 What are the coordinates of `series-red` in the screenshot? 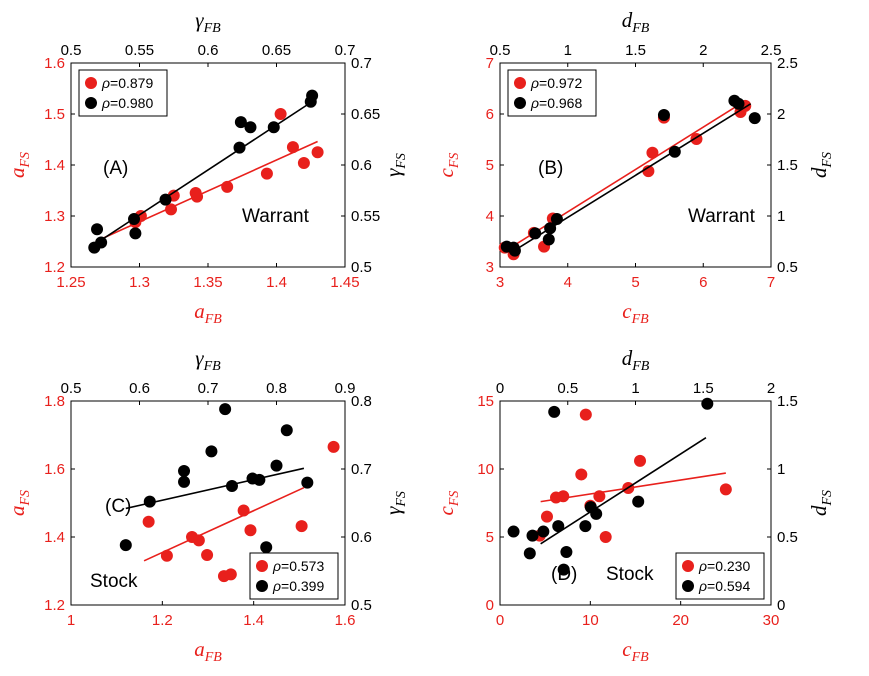 It's located at (241, 511).